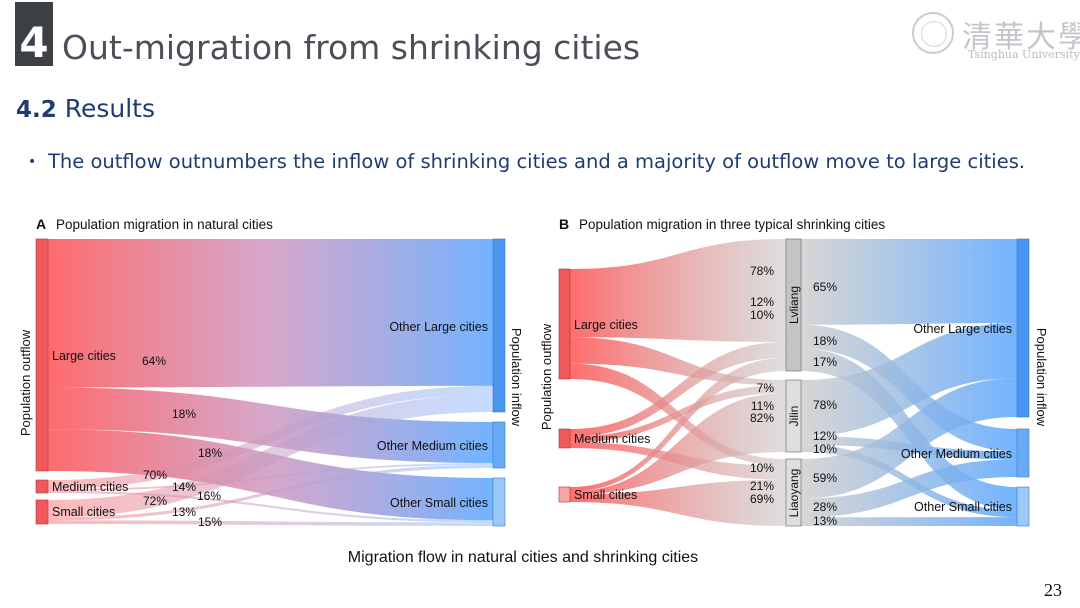 This screenshot has width=1080, height=608. What do you see at coordinates (270, 523) in the screenshot?
I see `flow-small-cities-to-other-small-cities` at bounding box center [270, 523].